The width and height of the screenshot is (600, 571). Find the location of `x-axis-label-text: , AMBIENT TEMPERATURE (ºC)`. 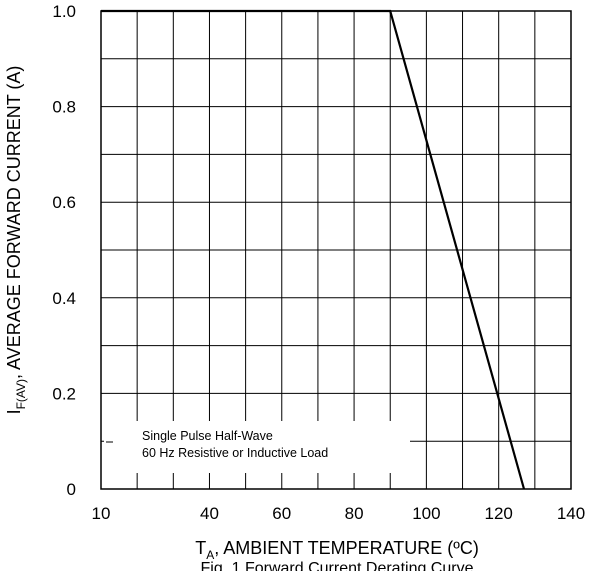

x-axis-label-text: , AMBIENT TEMPERATURE (ºC) is located at coordinates (346, 548).